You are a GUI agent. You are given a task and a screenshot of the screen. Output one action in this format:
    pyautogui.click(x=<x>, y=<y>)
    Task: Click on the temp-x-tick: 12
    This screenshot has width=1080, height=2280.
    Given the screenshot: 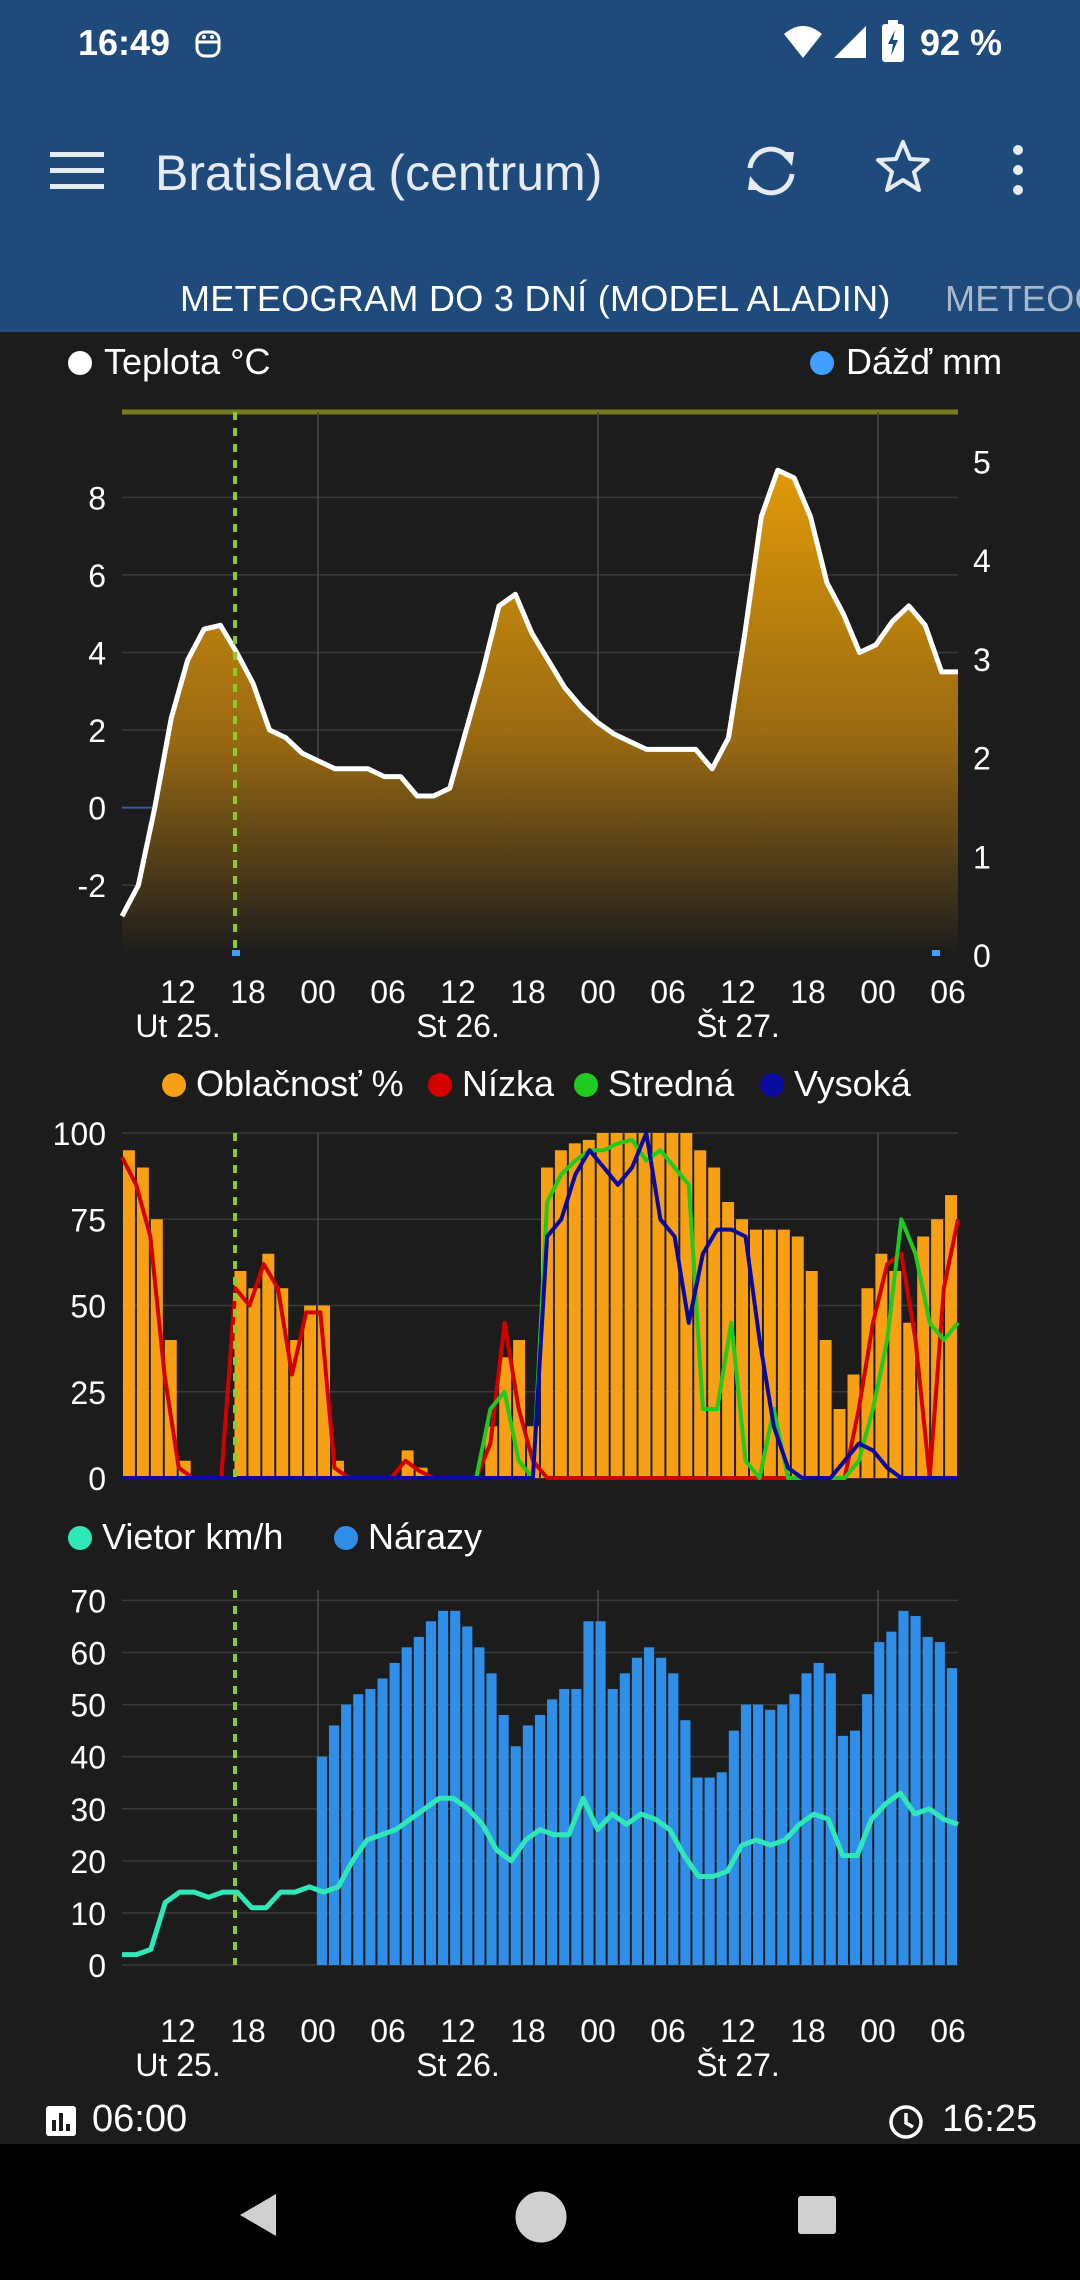 What is the action you would take?
    pyautogui.click(x=458, y=992)
    